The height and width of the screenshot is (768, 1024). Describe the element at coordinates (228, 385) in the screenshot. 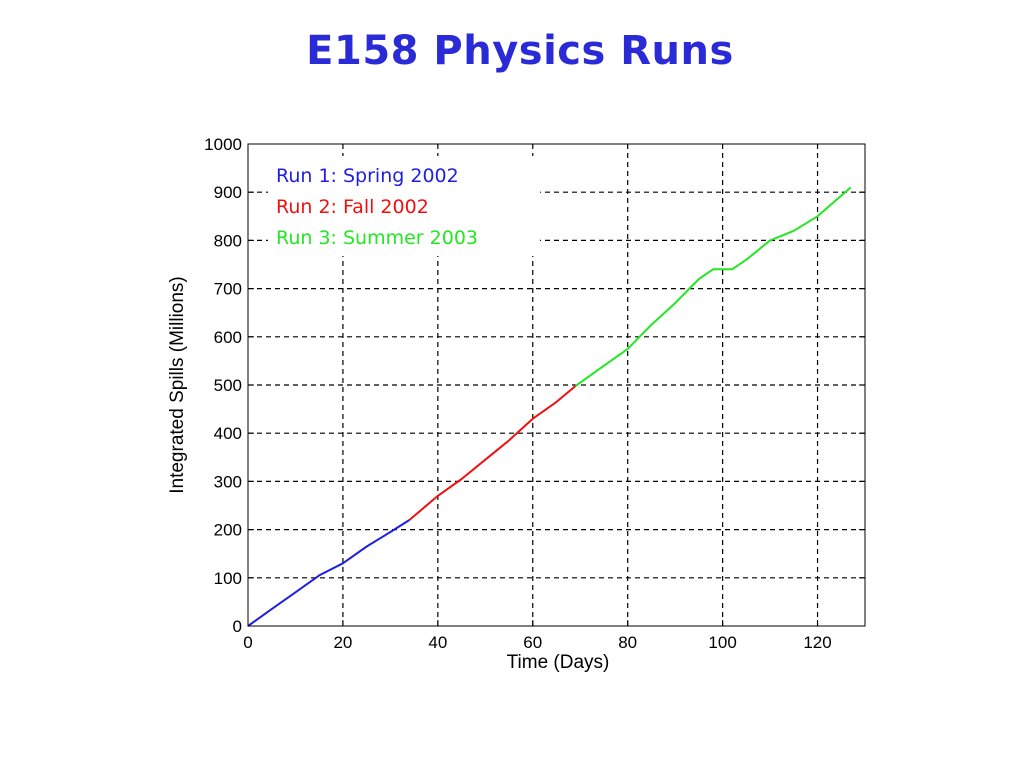

I see `y-tick-label: 500` at that location.